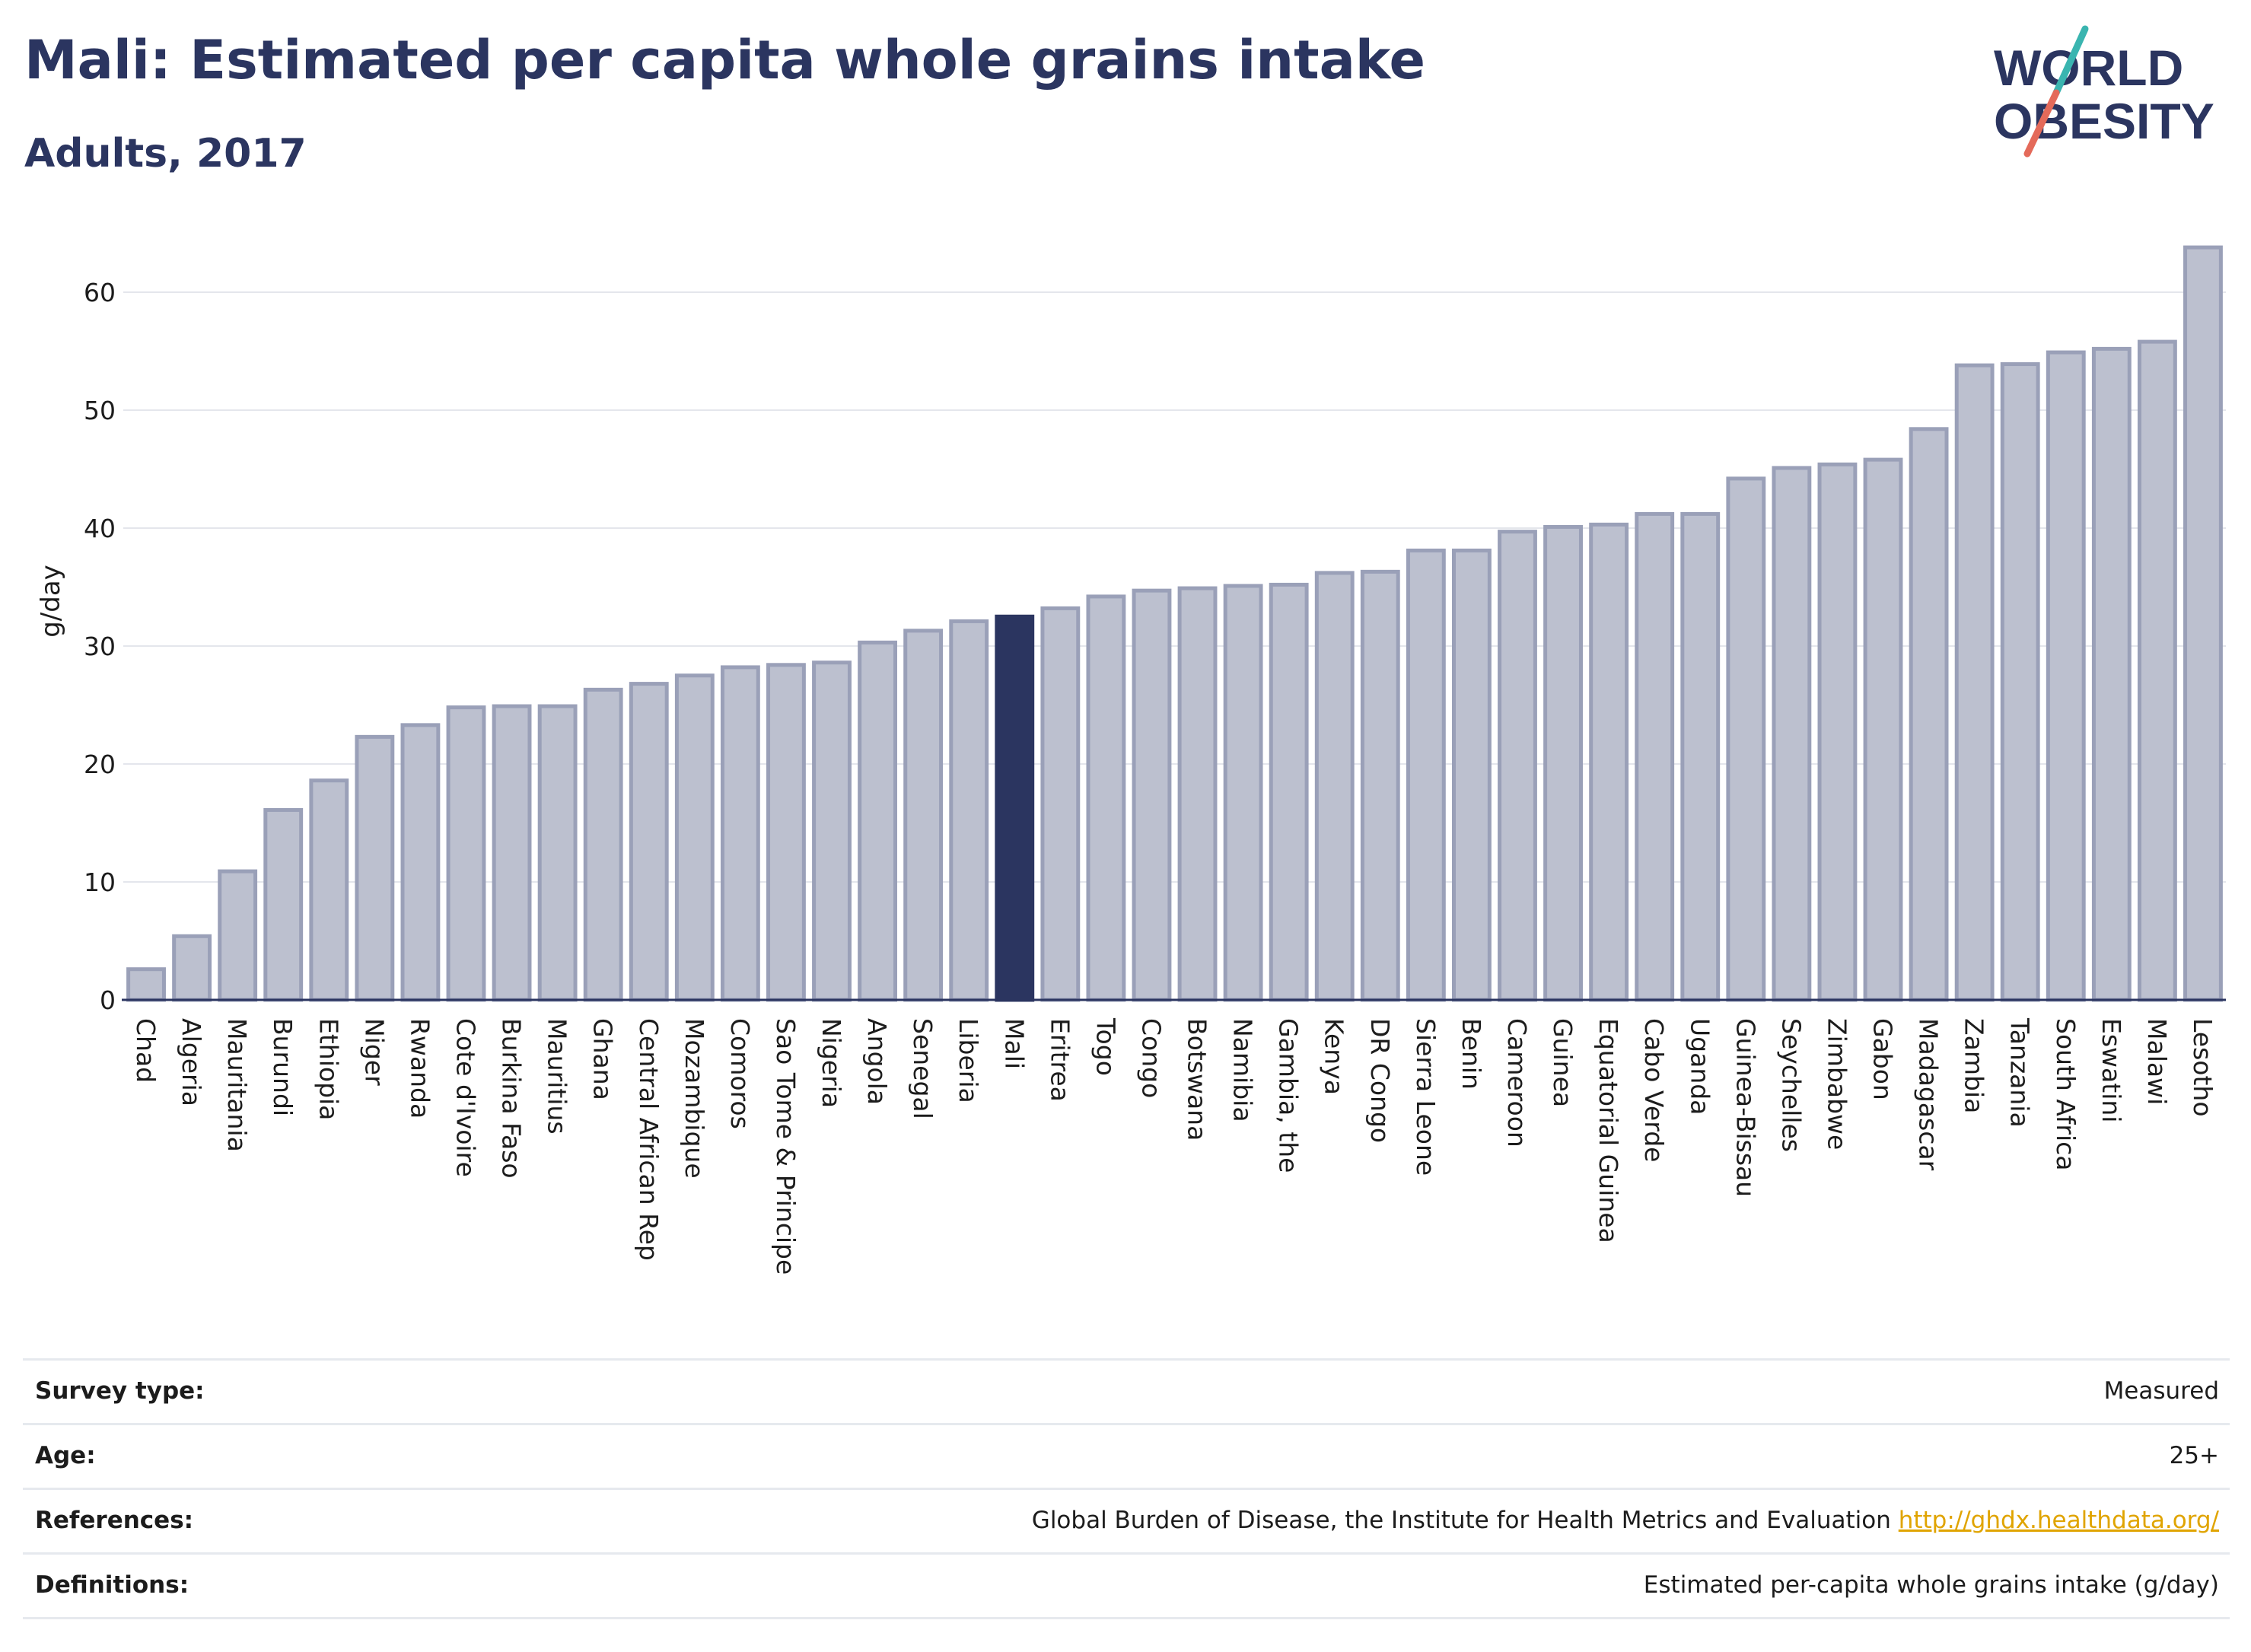 This screenshot has width=2251, height=1652. What do you see at coordinates (112, 1585) in the screenshot?
I see `definitions-label: Definitions:` at bounding box center [112, 1585].